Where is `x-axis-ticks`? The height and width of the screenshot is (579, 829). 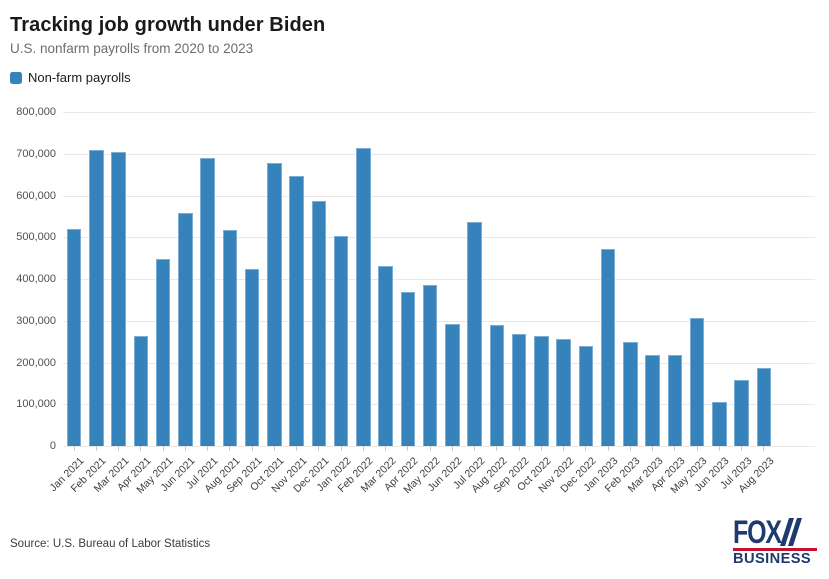 x-axis-ticks is located at coordinates (419, 449).